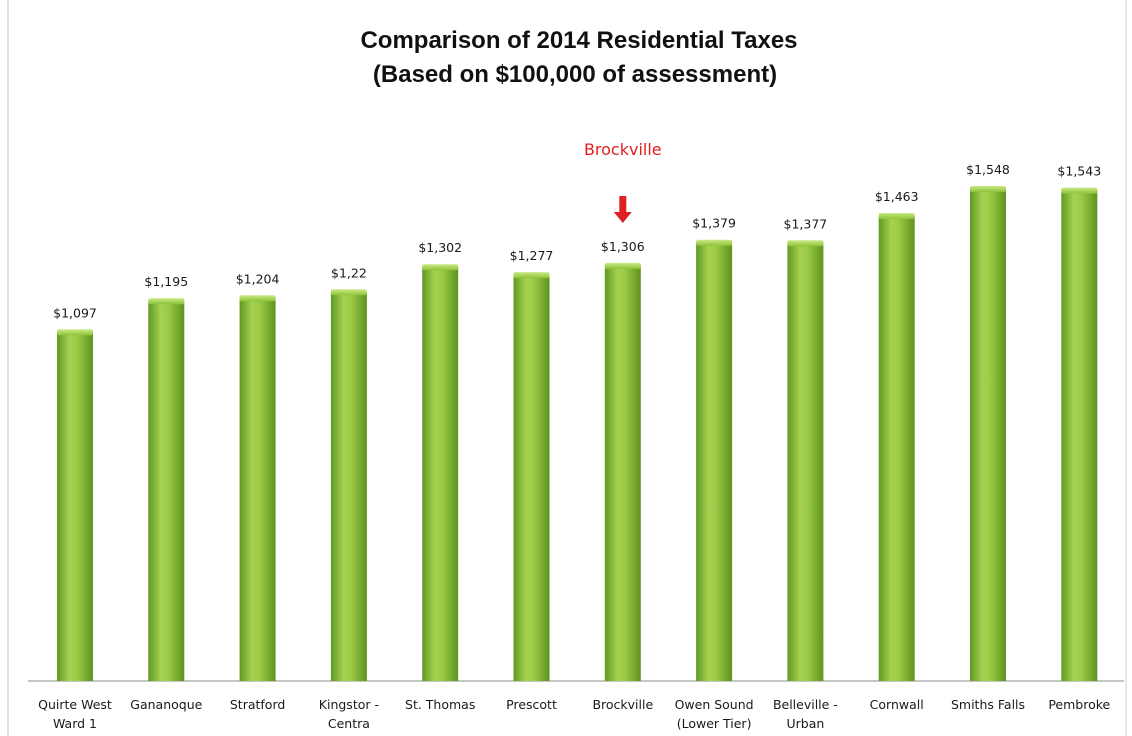  Describe the element at coordinates (349, 486) in the screenshot. I see `bar-kingstor-centra` at that location.